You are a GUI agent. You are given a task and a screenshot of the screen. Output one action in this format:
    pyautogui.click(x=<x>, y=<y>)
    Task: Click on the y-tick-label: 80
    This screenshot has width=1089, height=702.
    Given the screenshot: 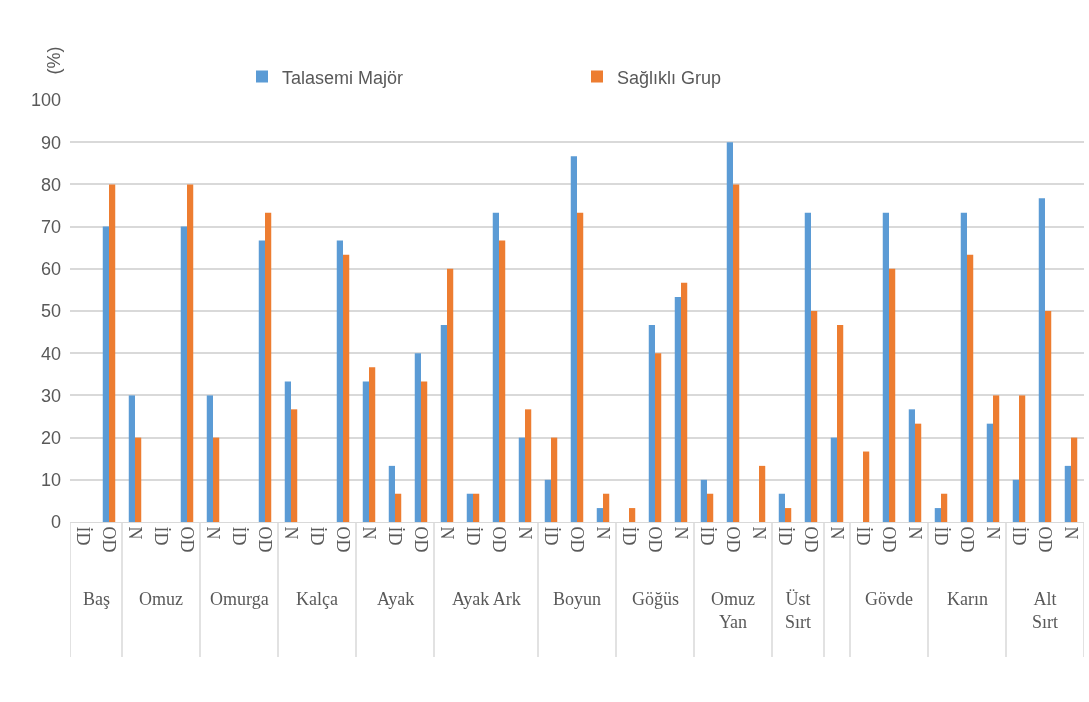 What is the action you would take?
    pyautogui.click(x=50, y=184)
    